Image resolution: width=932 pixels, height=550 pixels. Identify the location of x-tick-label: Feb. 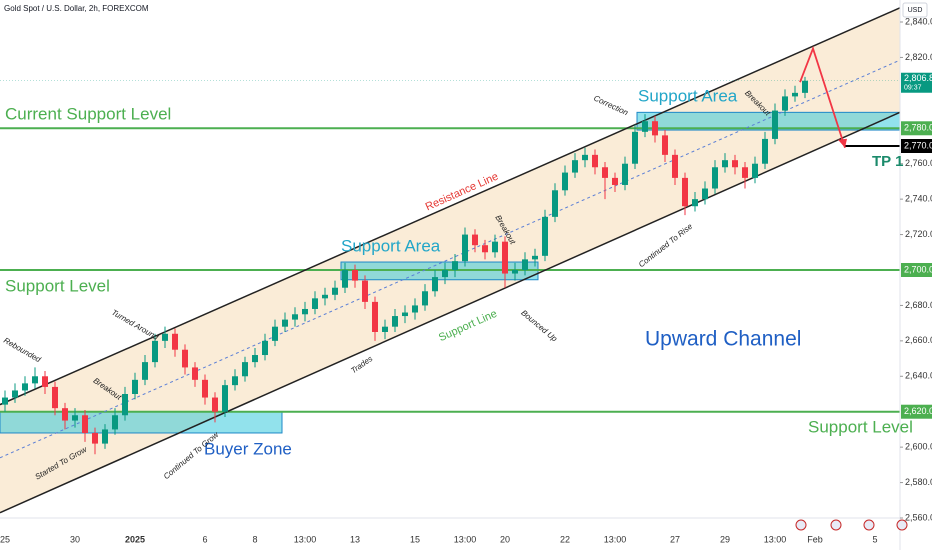
(815, 539).